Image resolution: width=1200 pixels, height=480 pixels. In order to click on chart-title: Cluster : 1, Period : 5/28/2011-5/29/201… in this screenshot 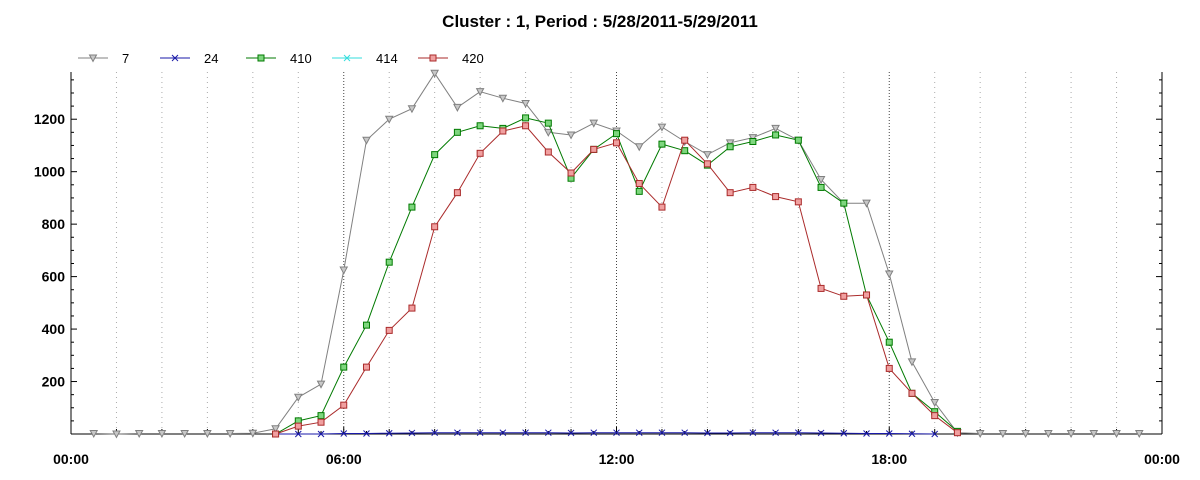, I will do `click(600, 21)`.